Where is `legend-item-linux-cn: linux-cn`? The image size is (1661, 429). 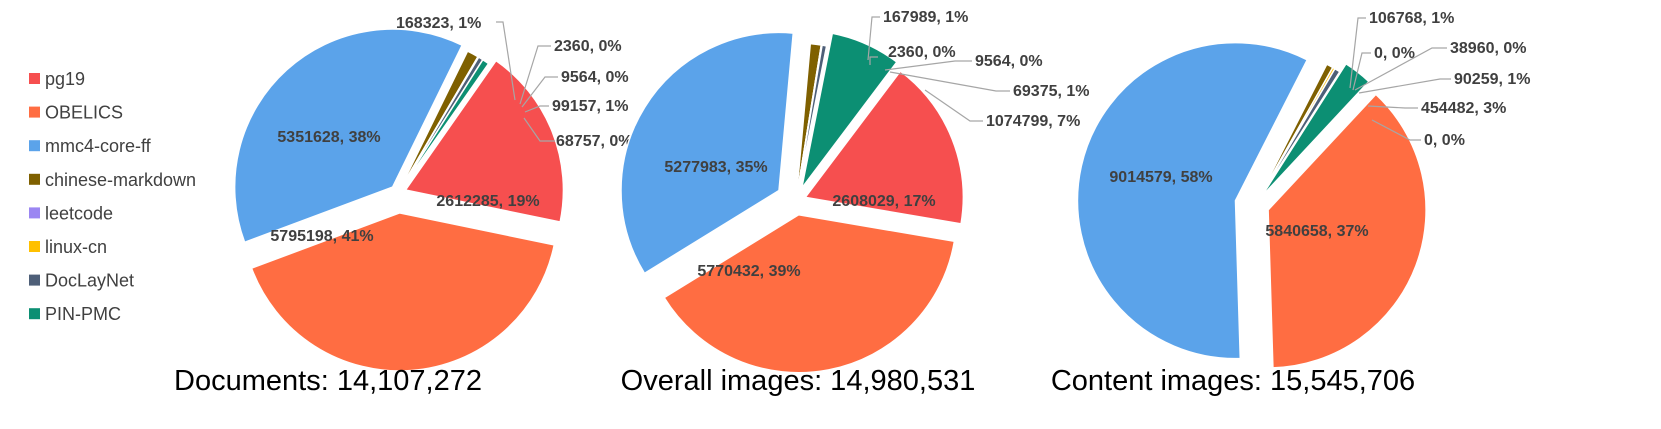
legend-item-linux-cn: linux-cn is located at coordinates (68, 247).